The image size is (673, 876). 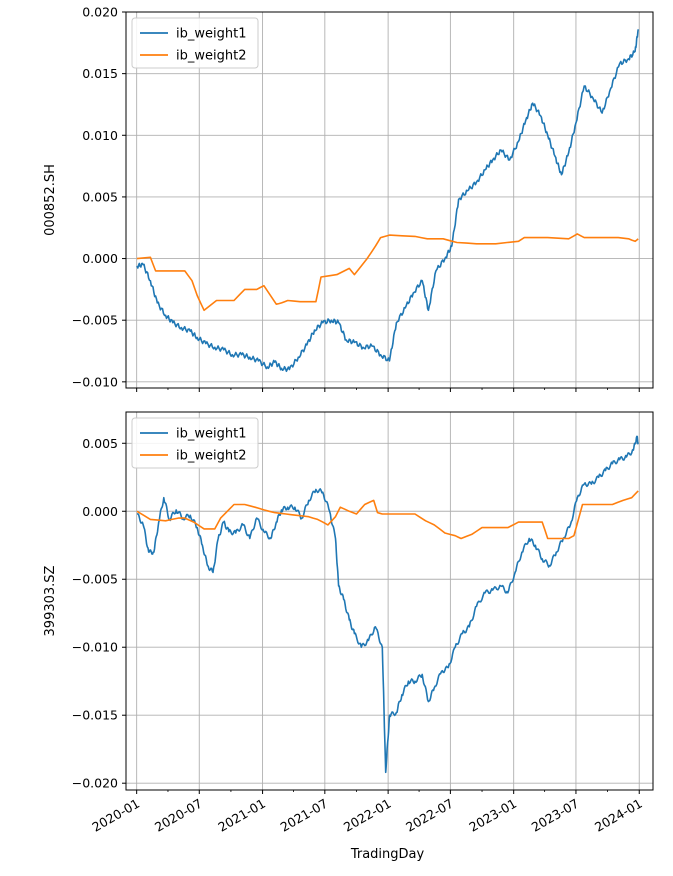 What do you see at coordinates (100, 73) in the screenshot?
I see `y-tick-label: 0.015` at bounding box center [100, 73].